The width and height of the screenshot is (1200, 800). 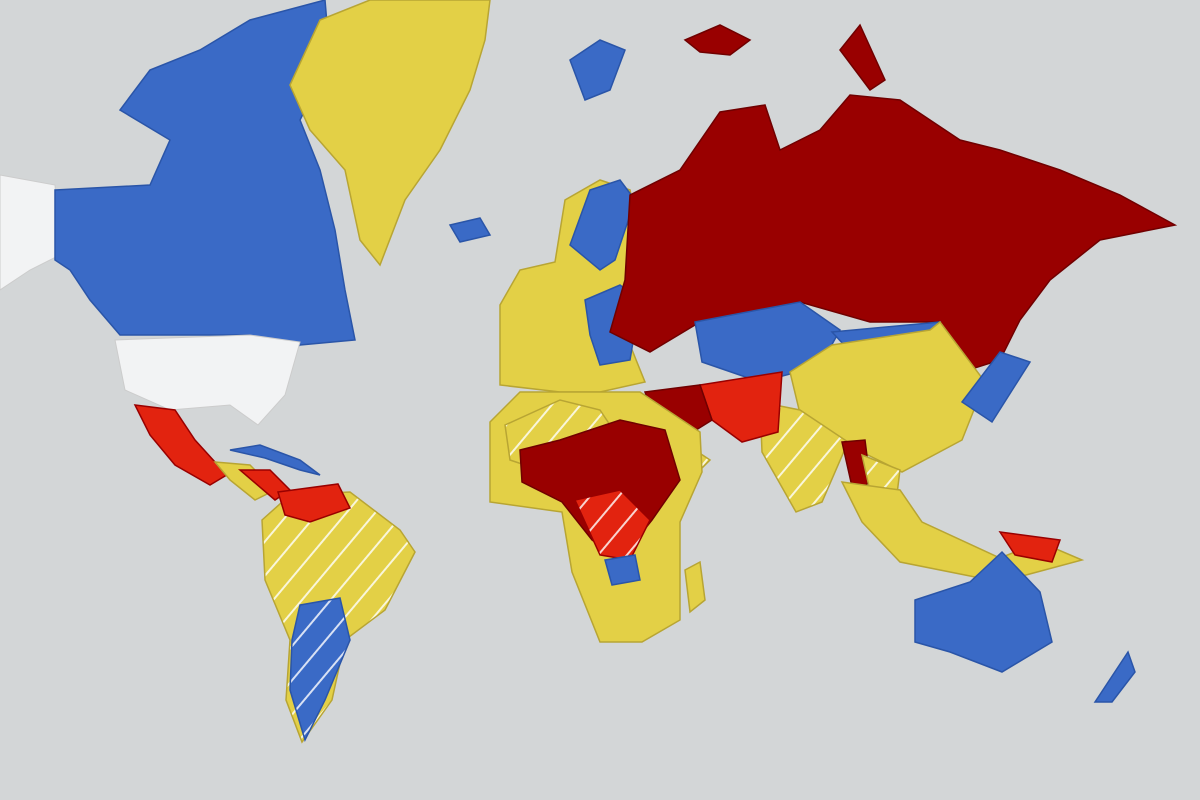 What do you see at coordinates (205, 183) in the screenshot?
I see `canada` at bounding box center [205, 183].